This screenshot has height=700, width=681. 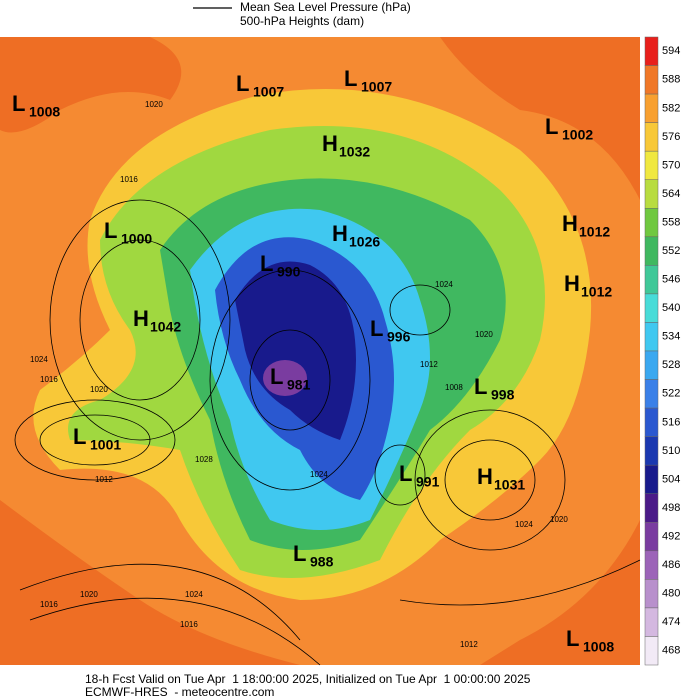 What do you see at coordinates (399, 337) in the screenshot?
I see `center-pressure: 996` at bounding box center [399, 337].